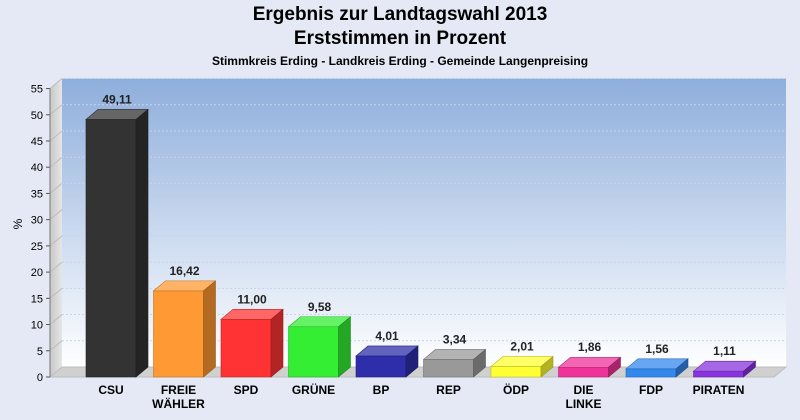 This screenshot has height=420, width=800. What do you see at coordinates (117, 99) in the screenshot?
I see `bar-value-label: 49,11` at bounding box center [117, 99].